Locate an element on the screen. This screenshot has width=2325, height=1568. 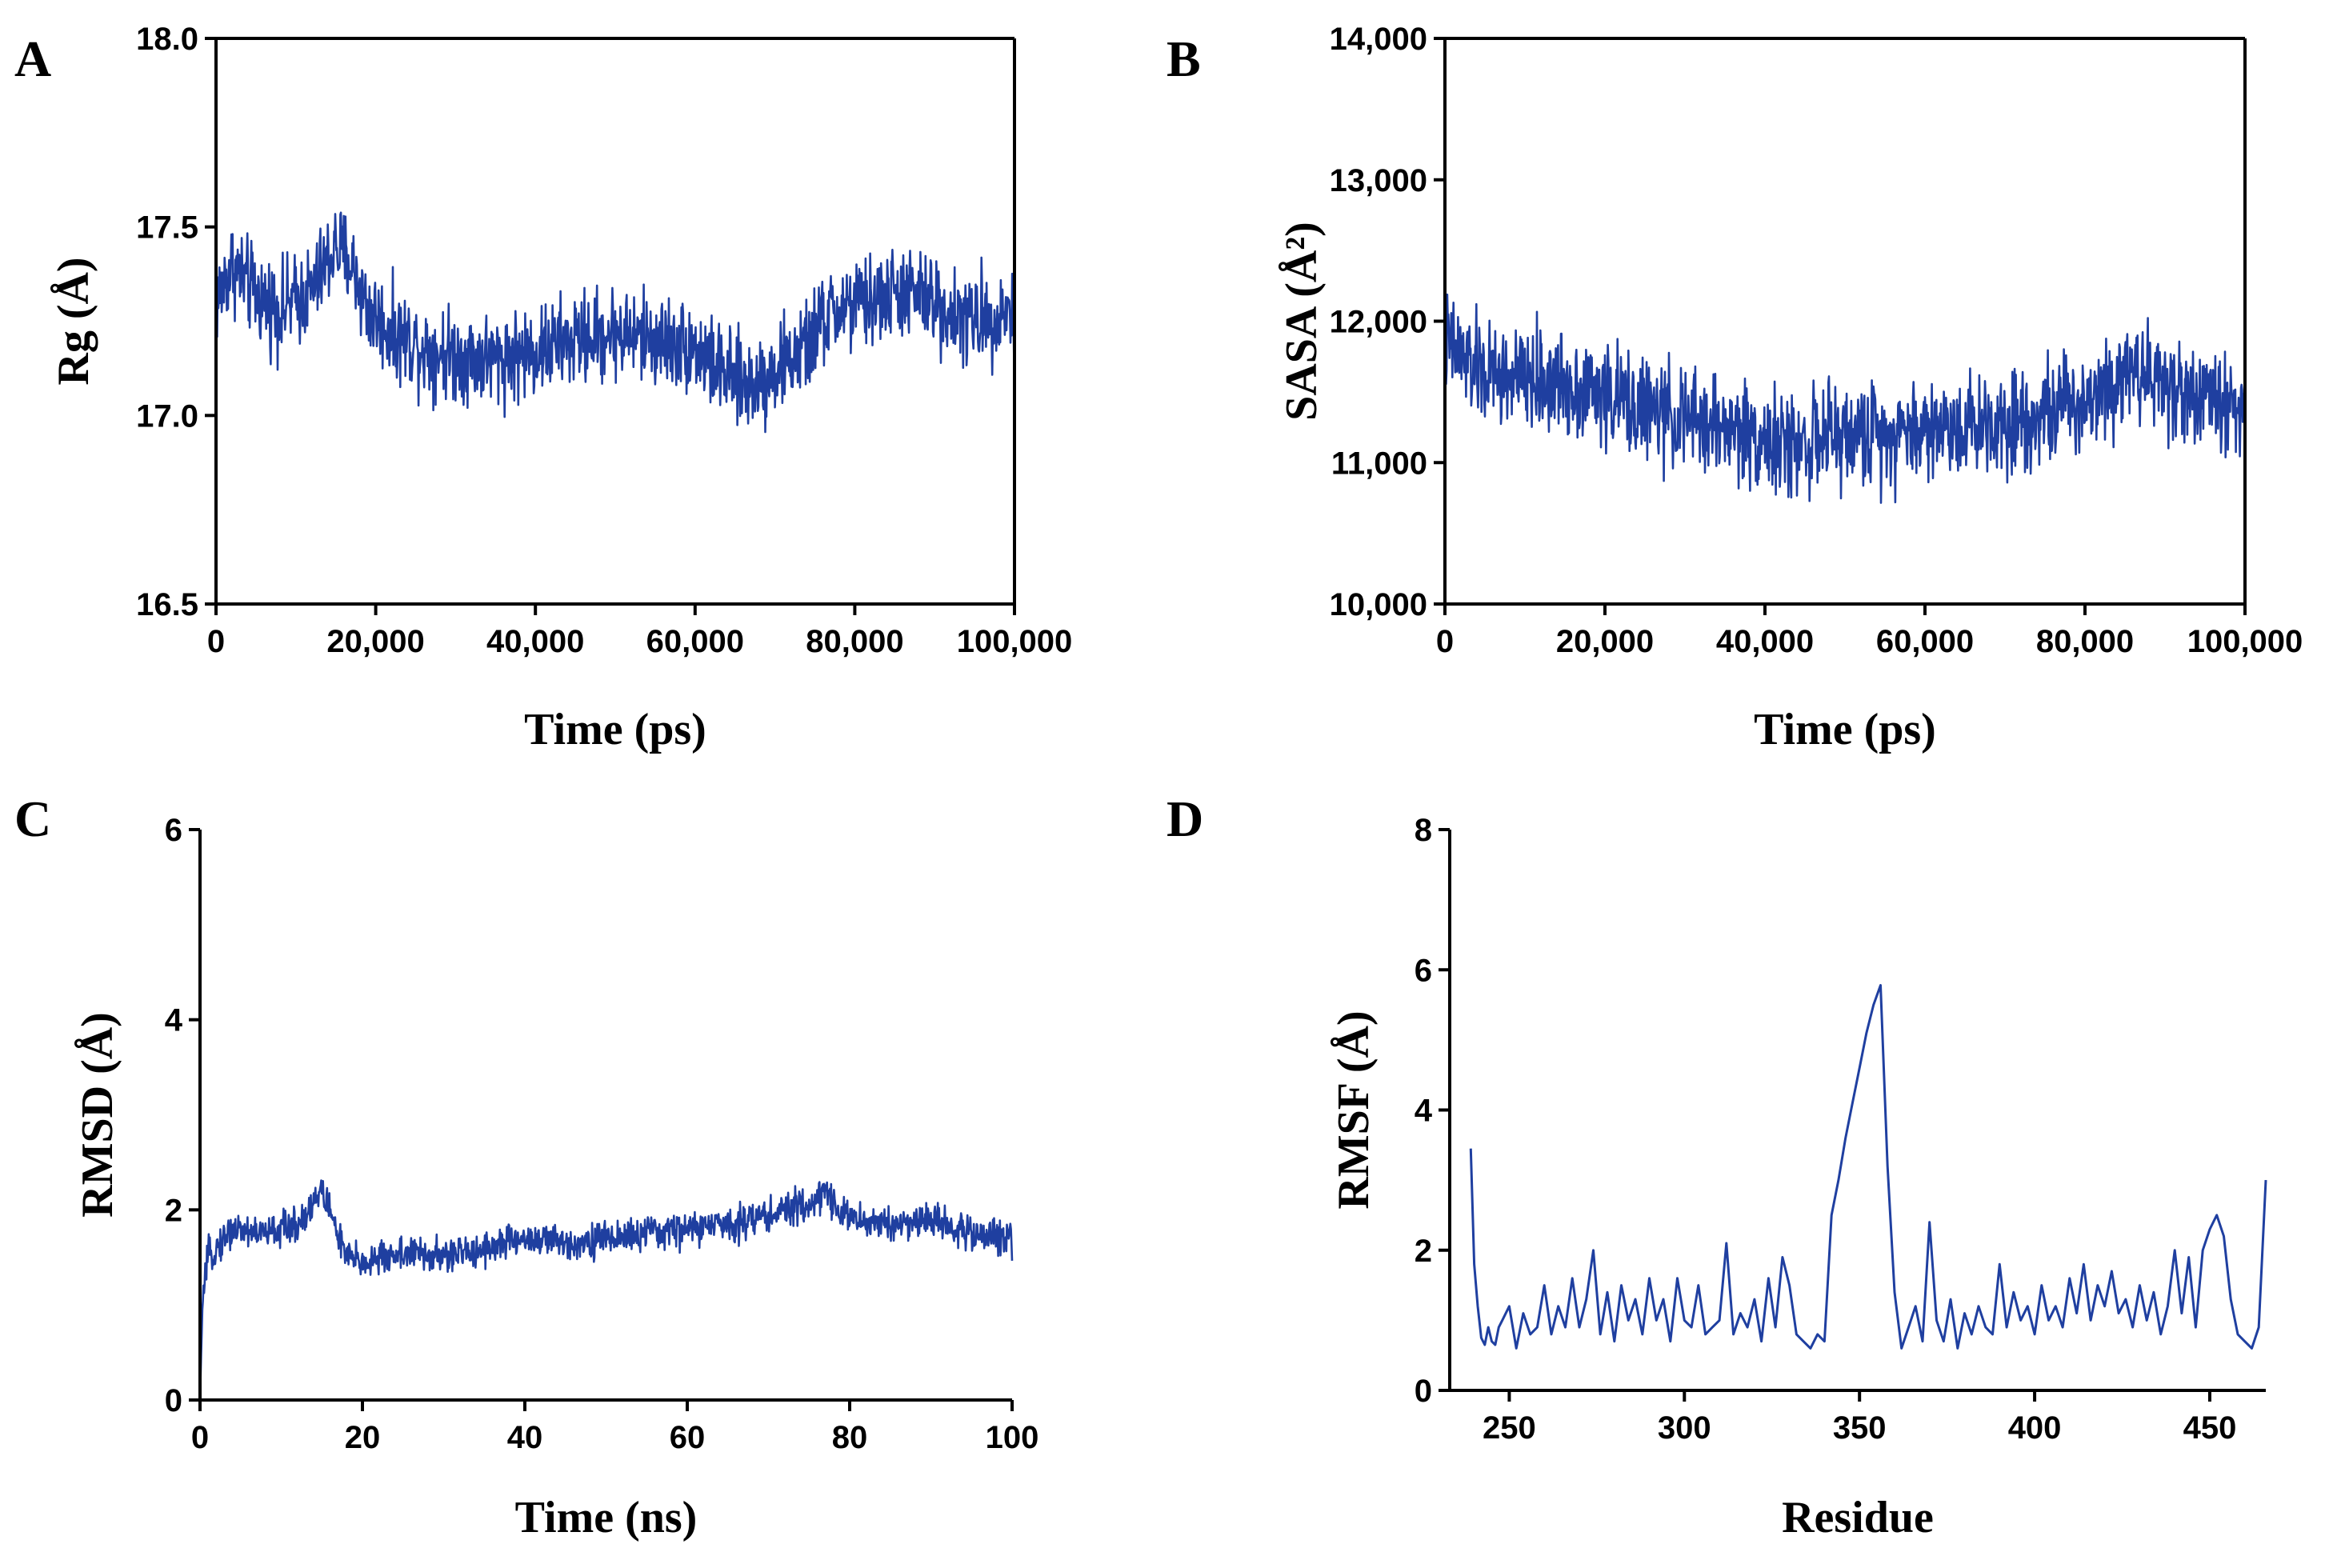
x-tick-label: 60 is located at coordinates (688, 1437).